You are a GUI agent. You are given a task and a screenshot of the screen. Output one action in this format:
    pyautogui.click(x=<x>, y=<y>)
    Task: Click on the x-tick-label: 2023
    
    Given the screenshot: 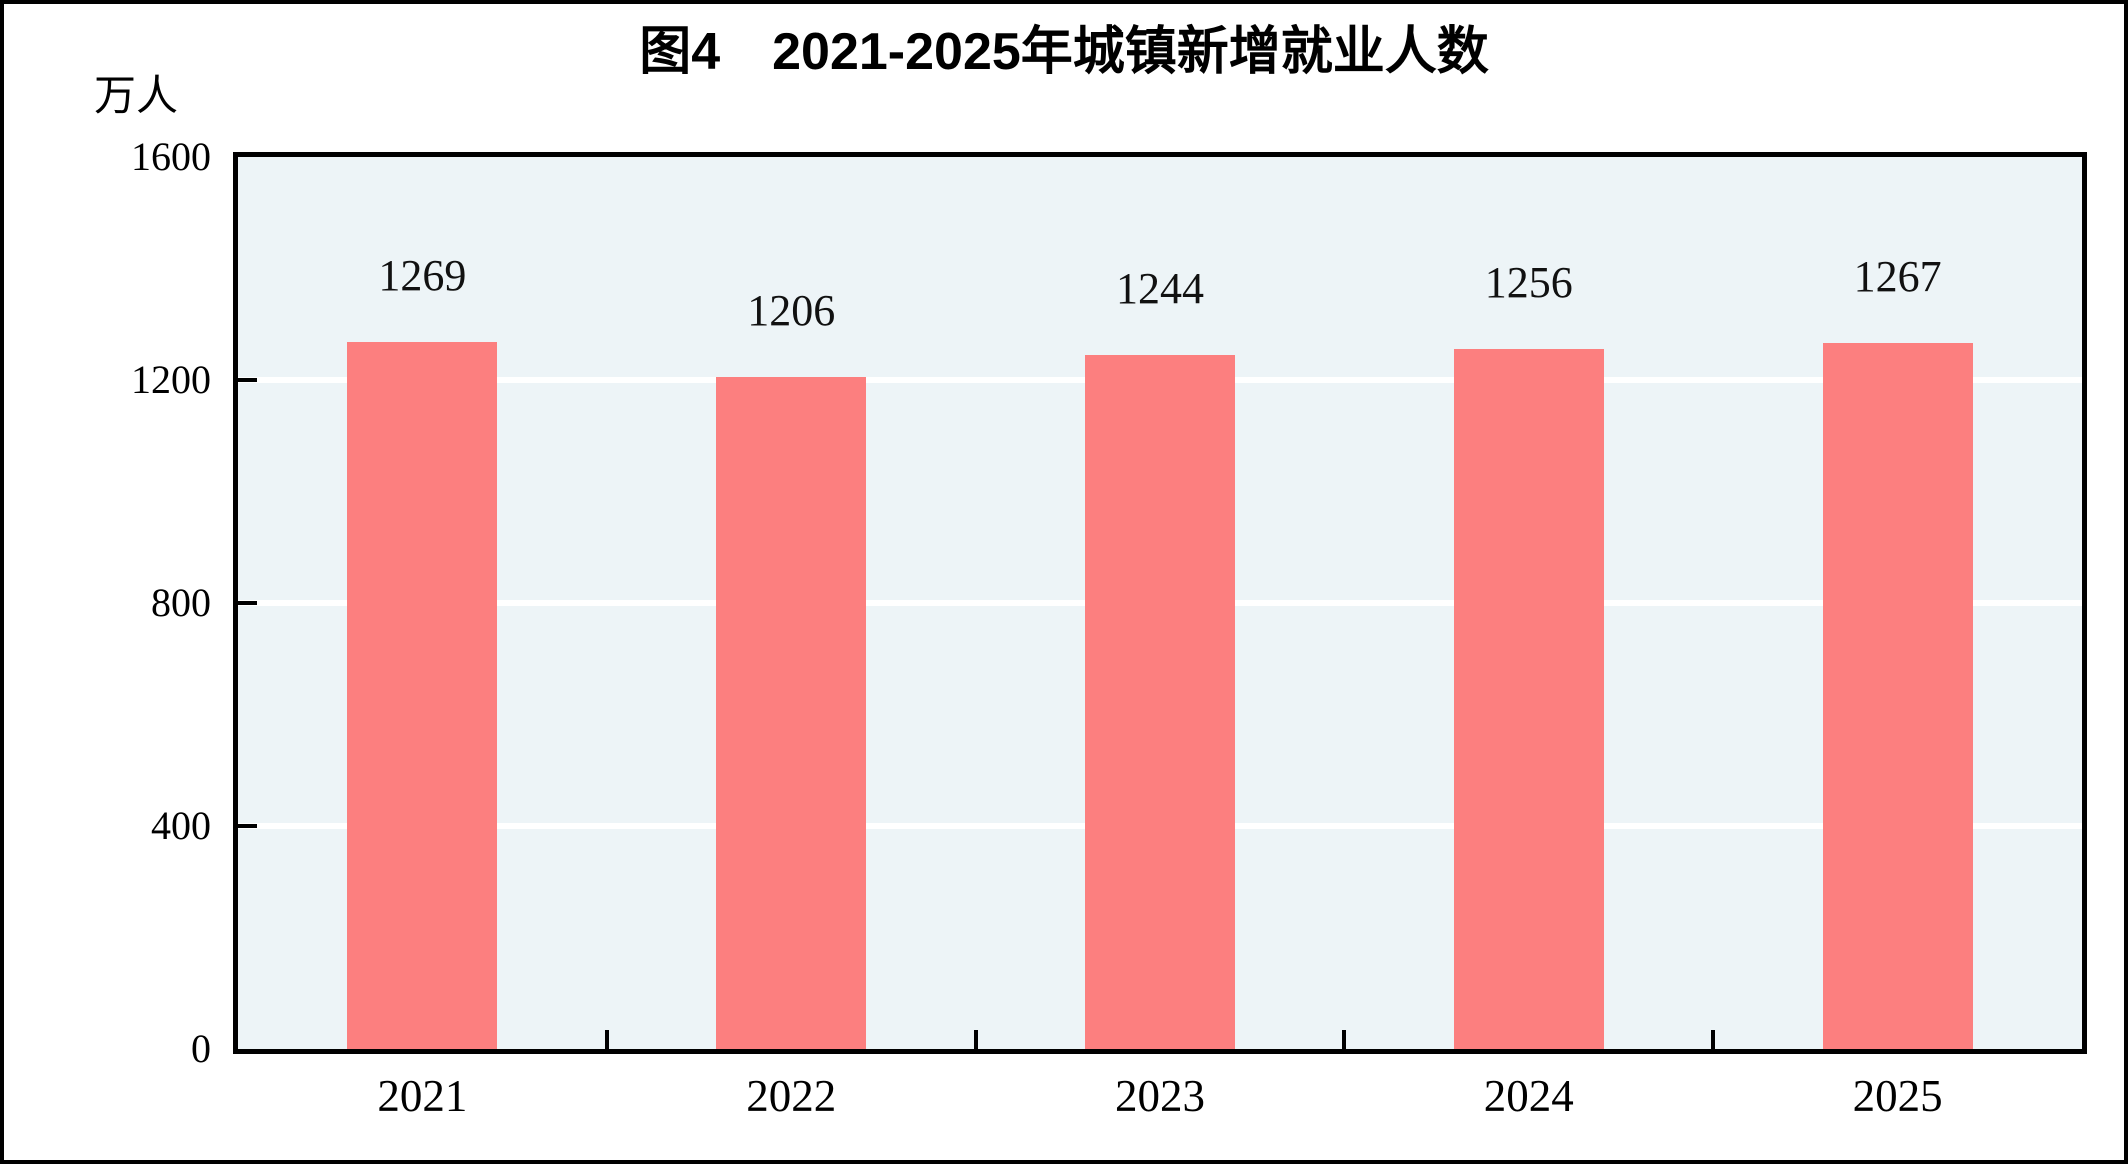 What is the action you would take?
    pyautogui.click(x=1159, y=1096)
    